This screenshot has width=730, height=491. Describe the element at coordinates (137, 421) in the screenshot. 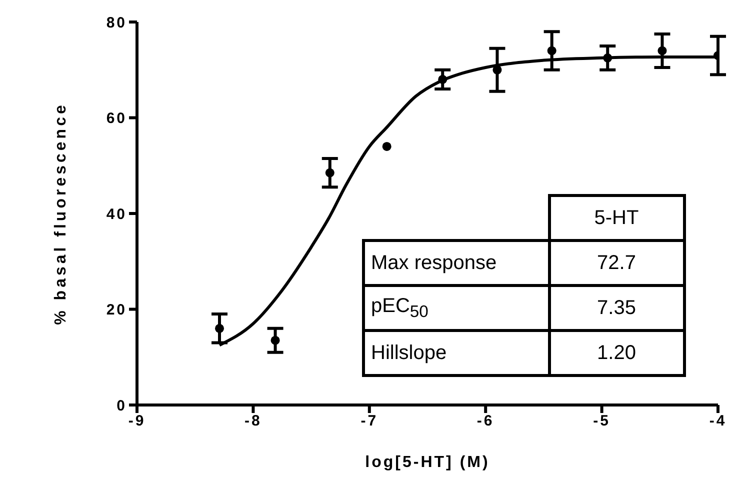

I see `x-tick-label: -9` at that location.